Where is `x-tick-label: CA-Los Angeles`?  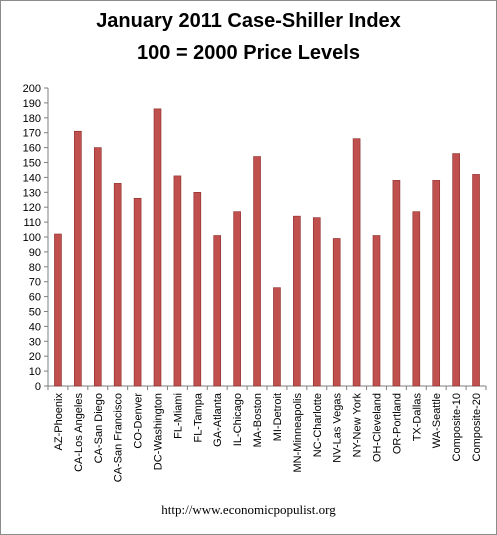
x-tick-label: CA-Los Angeles is located at coordinates (79, 432).